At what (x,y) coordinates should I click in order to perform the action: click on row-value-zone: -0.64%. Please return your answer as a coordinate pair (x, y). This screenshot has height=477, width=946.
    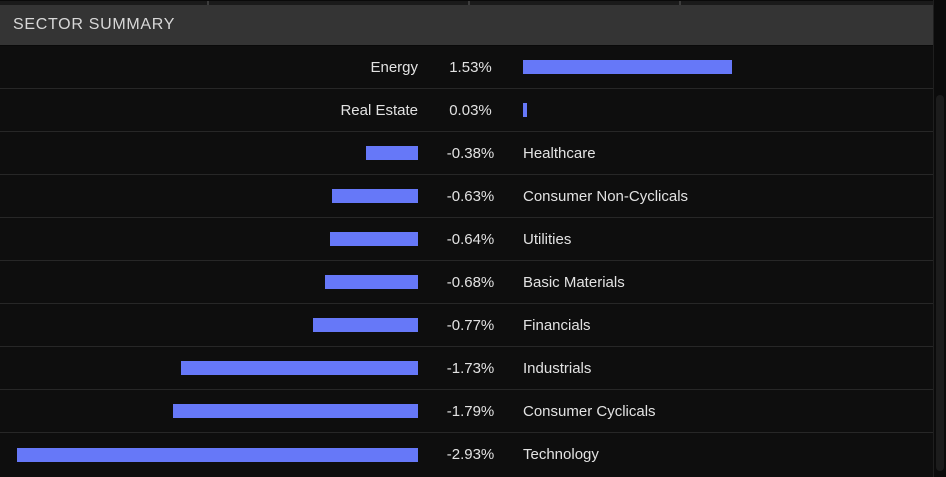
    Looking at the image, I should click on (470, 239).